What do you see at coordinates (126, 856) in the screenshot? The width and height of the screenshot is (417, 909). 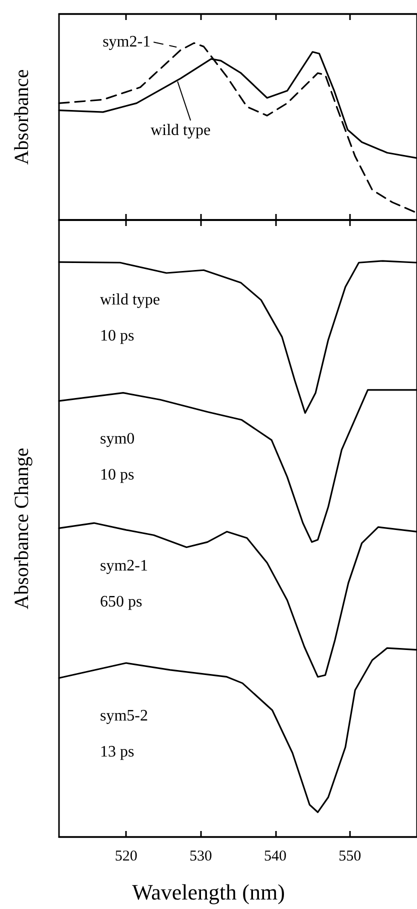 I see `x-tick-label: 520` at bounding box center [126, 856].